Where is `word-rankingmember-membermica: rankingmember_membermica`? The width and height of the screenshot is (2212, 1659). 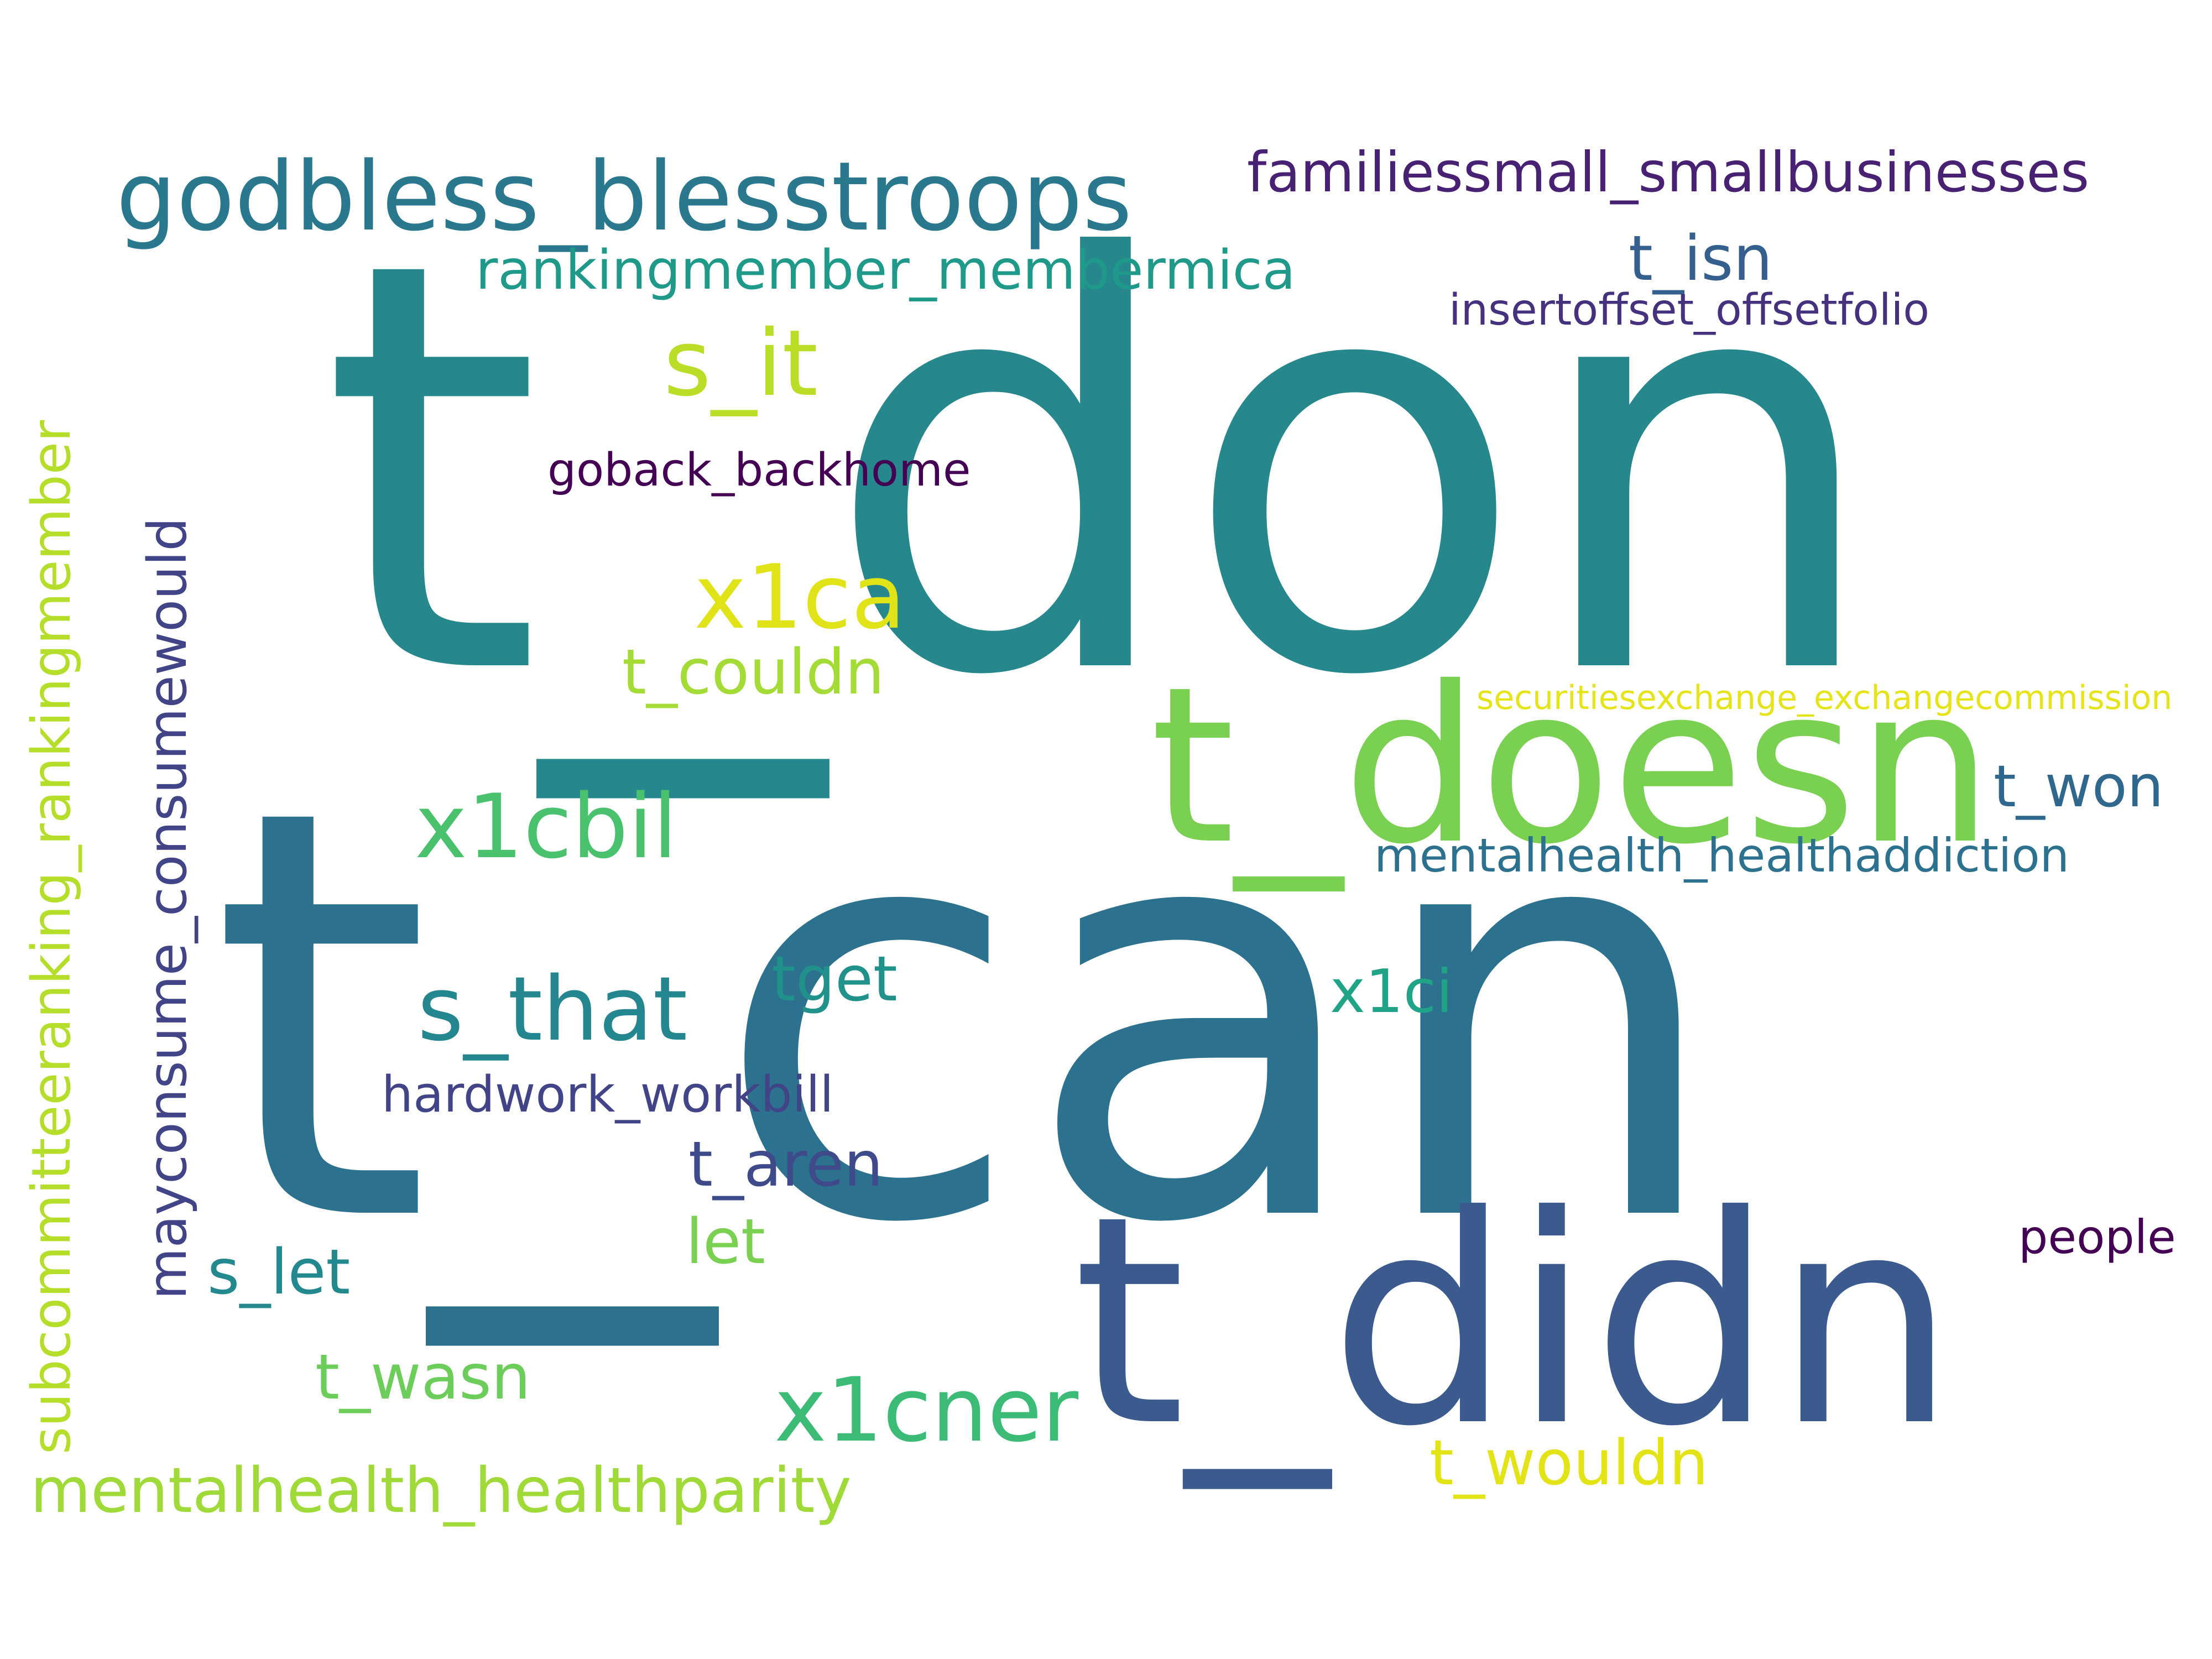 word-rankingmember-membermica: rankingmember_membermica is located at coordinates (886, 271).